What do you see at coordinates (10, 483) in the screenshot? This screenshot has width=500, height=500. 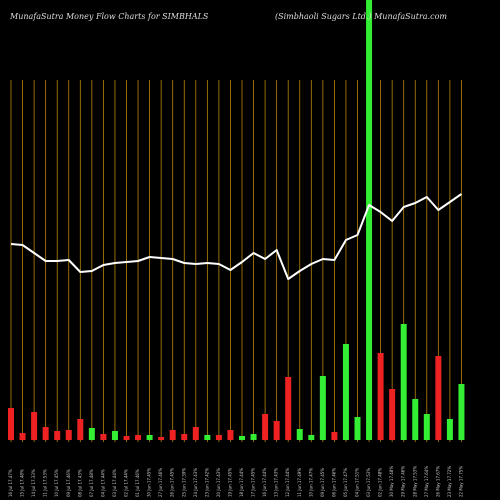 I see `x-tick-label: 16 Jul 17.47%` at bounding box center [10, 483].